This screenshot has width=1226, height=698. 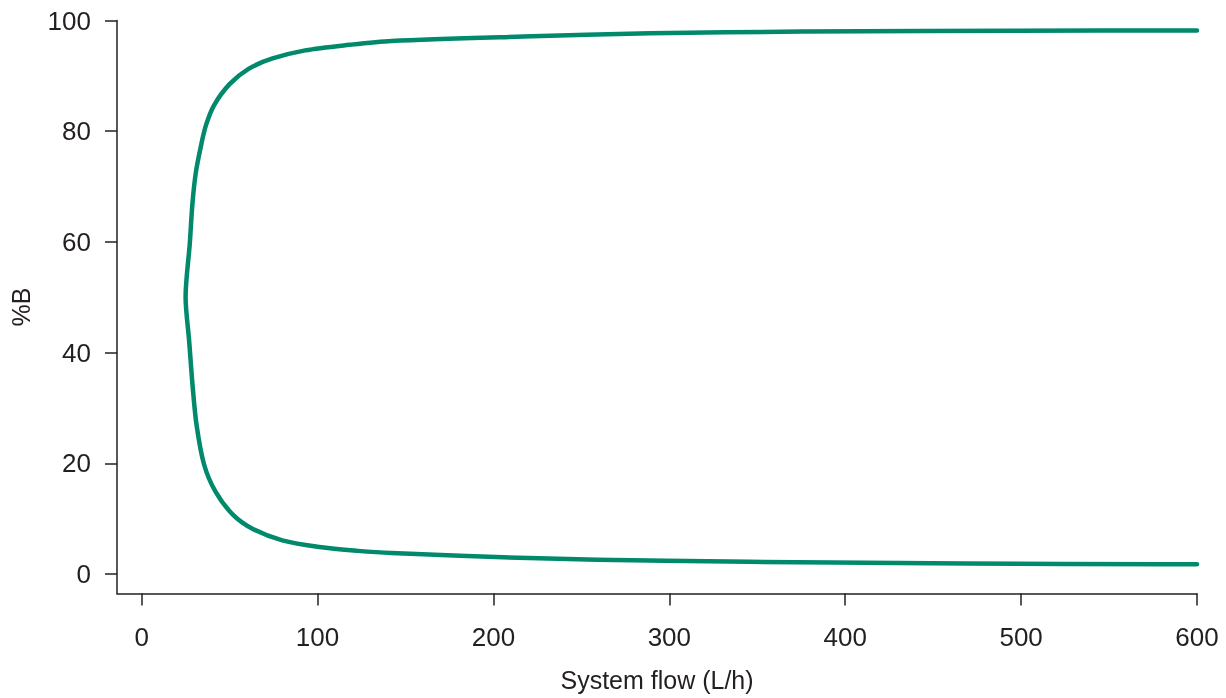 I want to click on y-tick-label: 80, so click(x=76, y=131).